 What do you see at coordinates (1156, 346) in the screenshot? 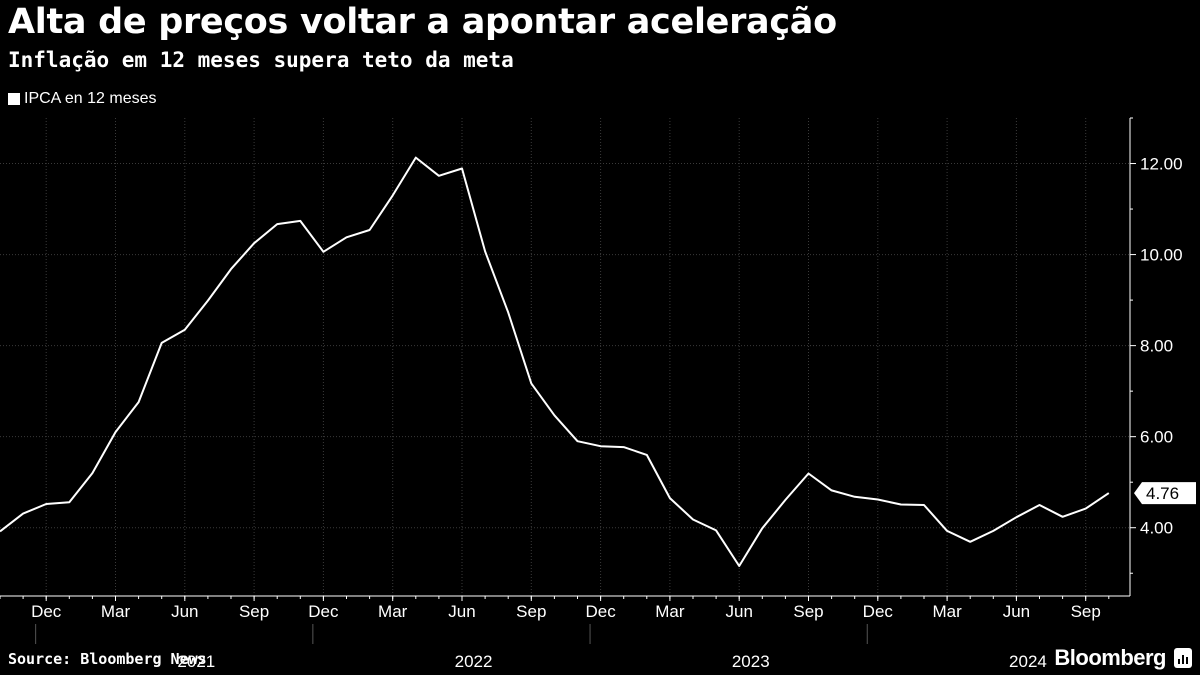
I see `y-tick-label: 8.00` at bounding box center [1156, 346].